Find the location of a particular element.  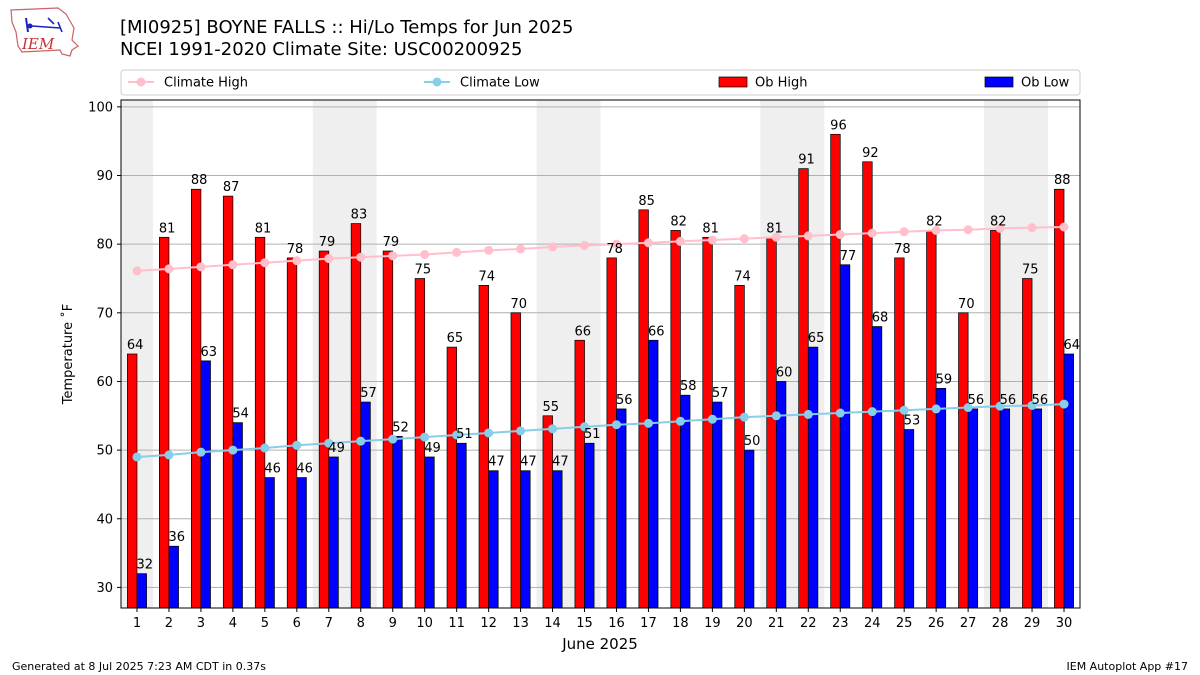

x-tick-label-18: 18 is located at coordinates (680, 623).